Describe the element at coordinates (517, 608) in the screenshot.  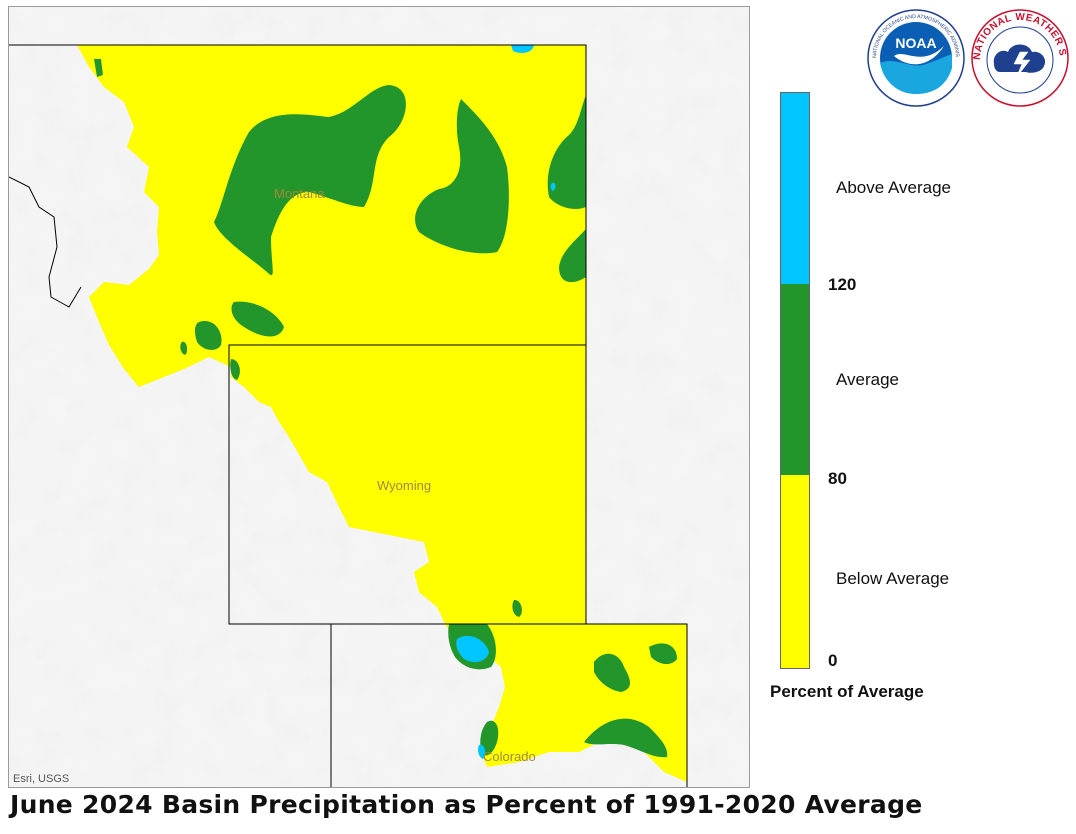
I see `wyoming-south-average` at that location.